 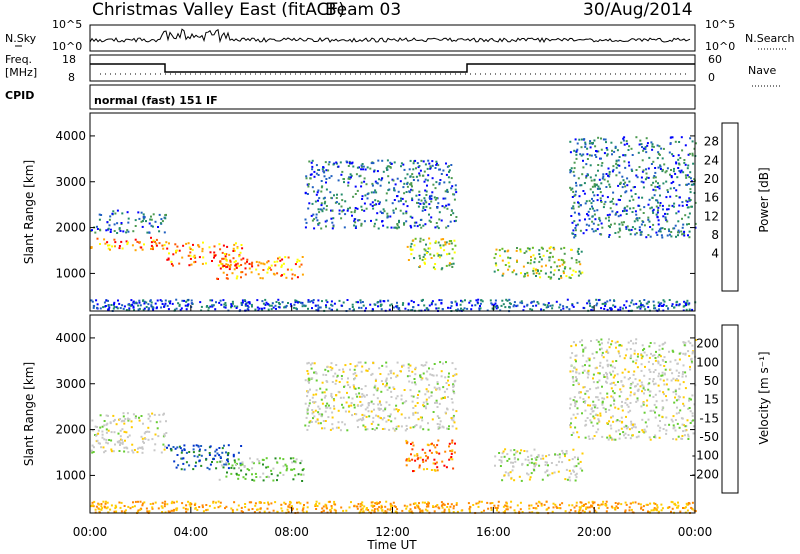 What do you see at coordinates (218, 10) in the screenshot?
I see `station-title: Christmas Valley East (fitACF)` at bounding box center [218, 10].